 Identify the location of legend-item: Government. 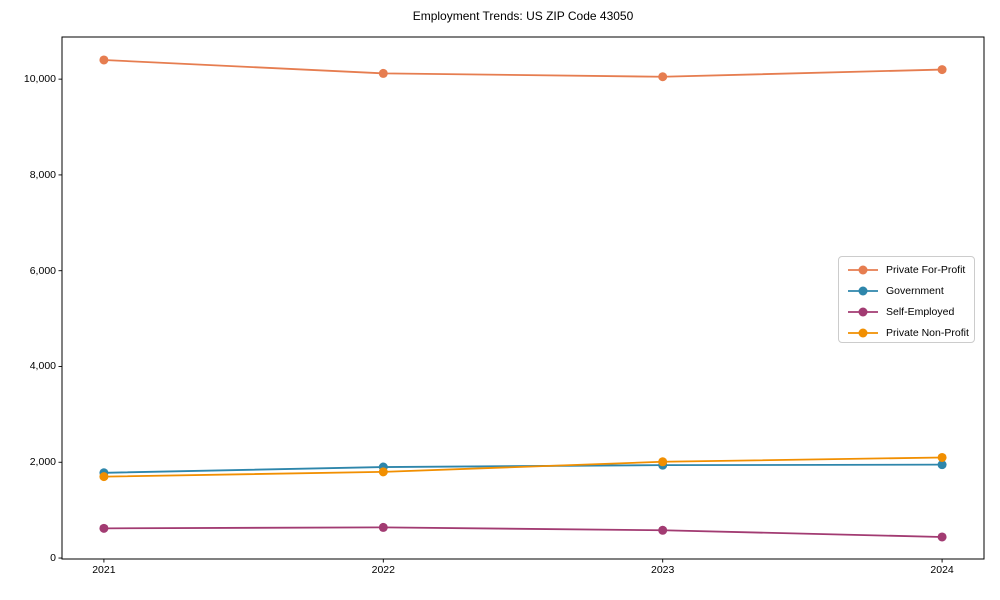
(911, 290).